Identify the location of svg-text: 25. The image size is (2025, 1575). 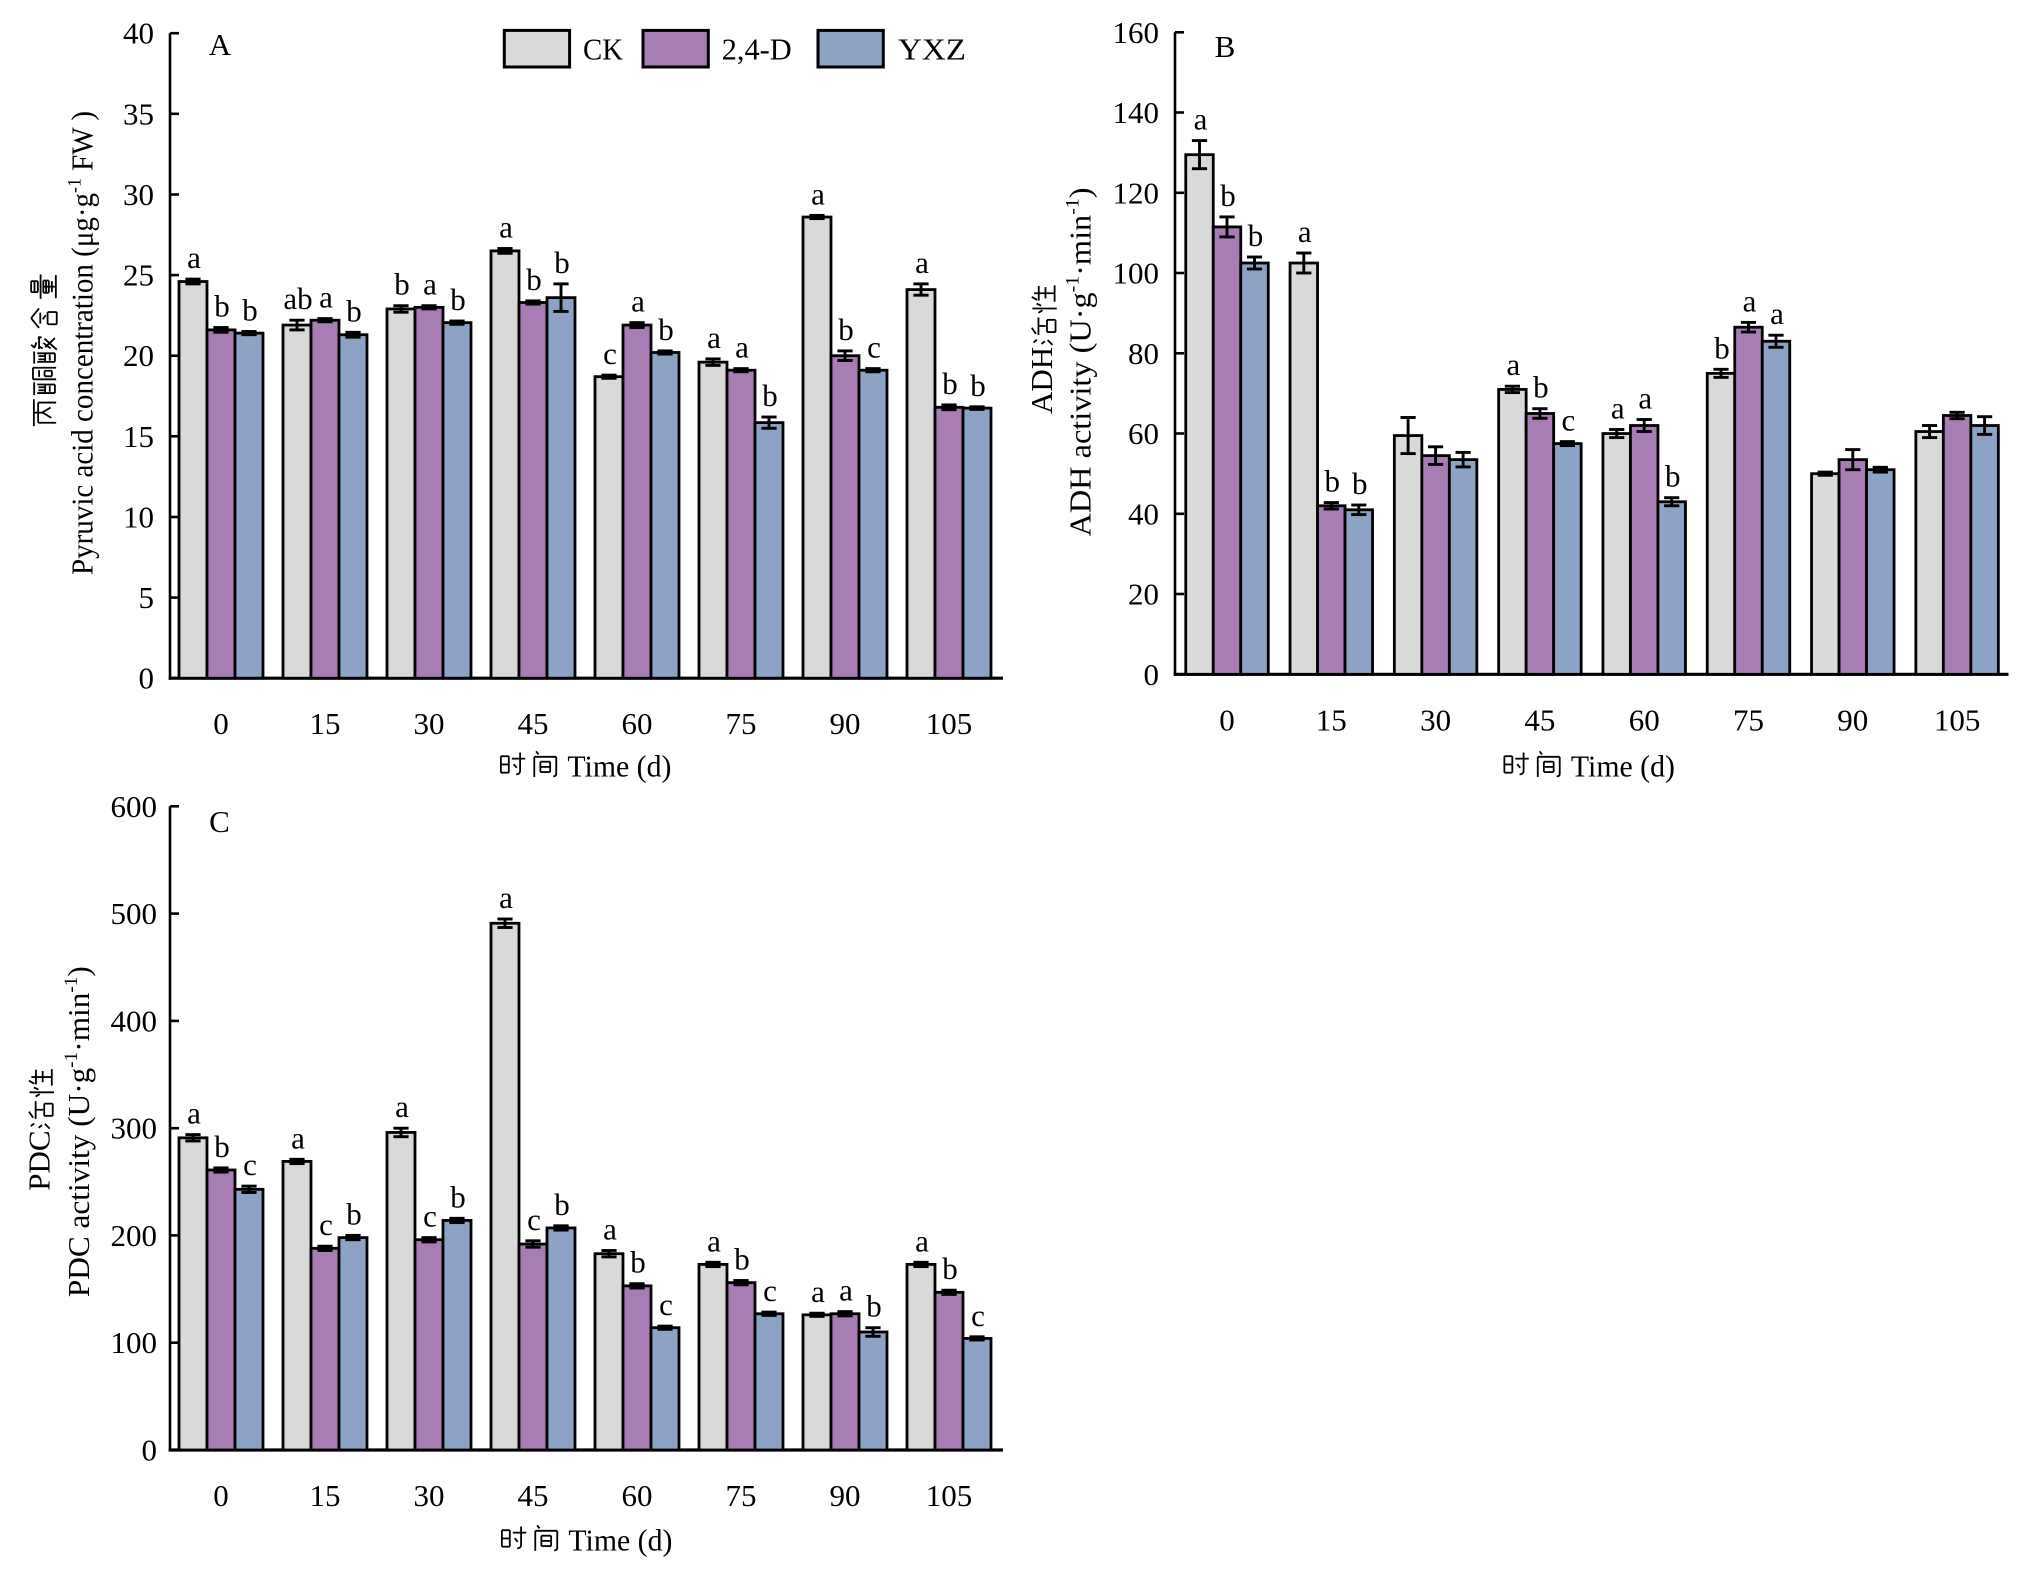
(138, 275).